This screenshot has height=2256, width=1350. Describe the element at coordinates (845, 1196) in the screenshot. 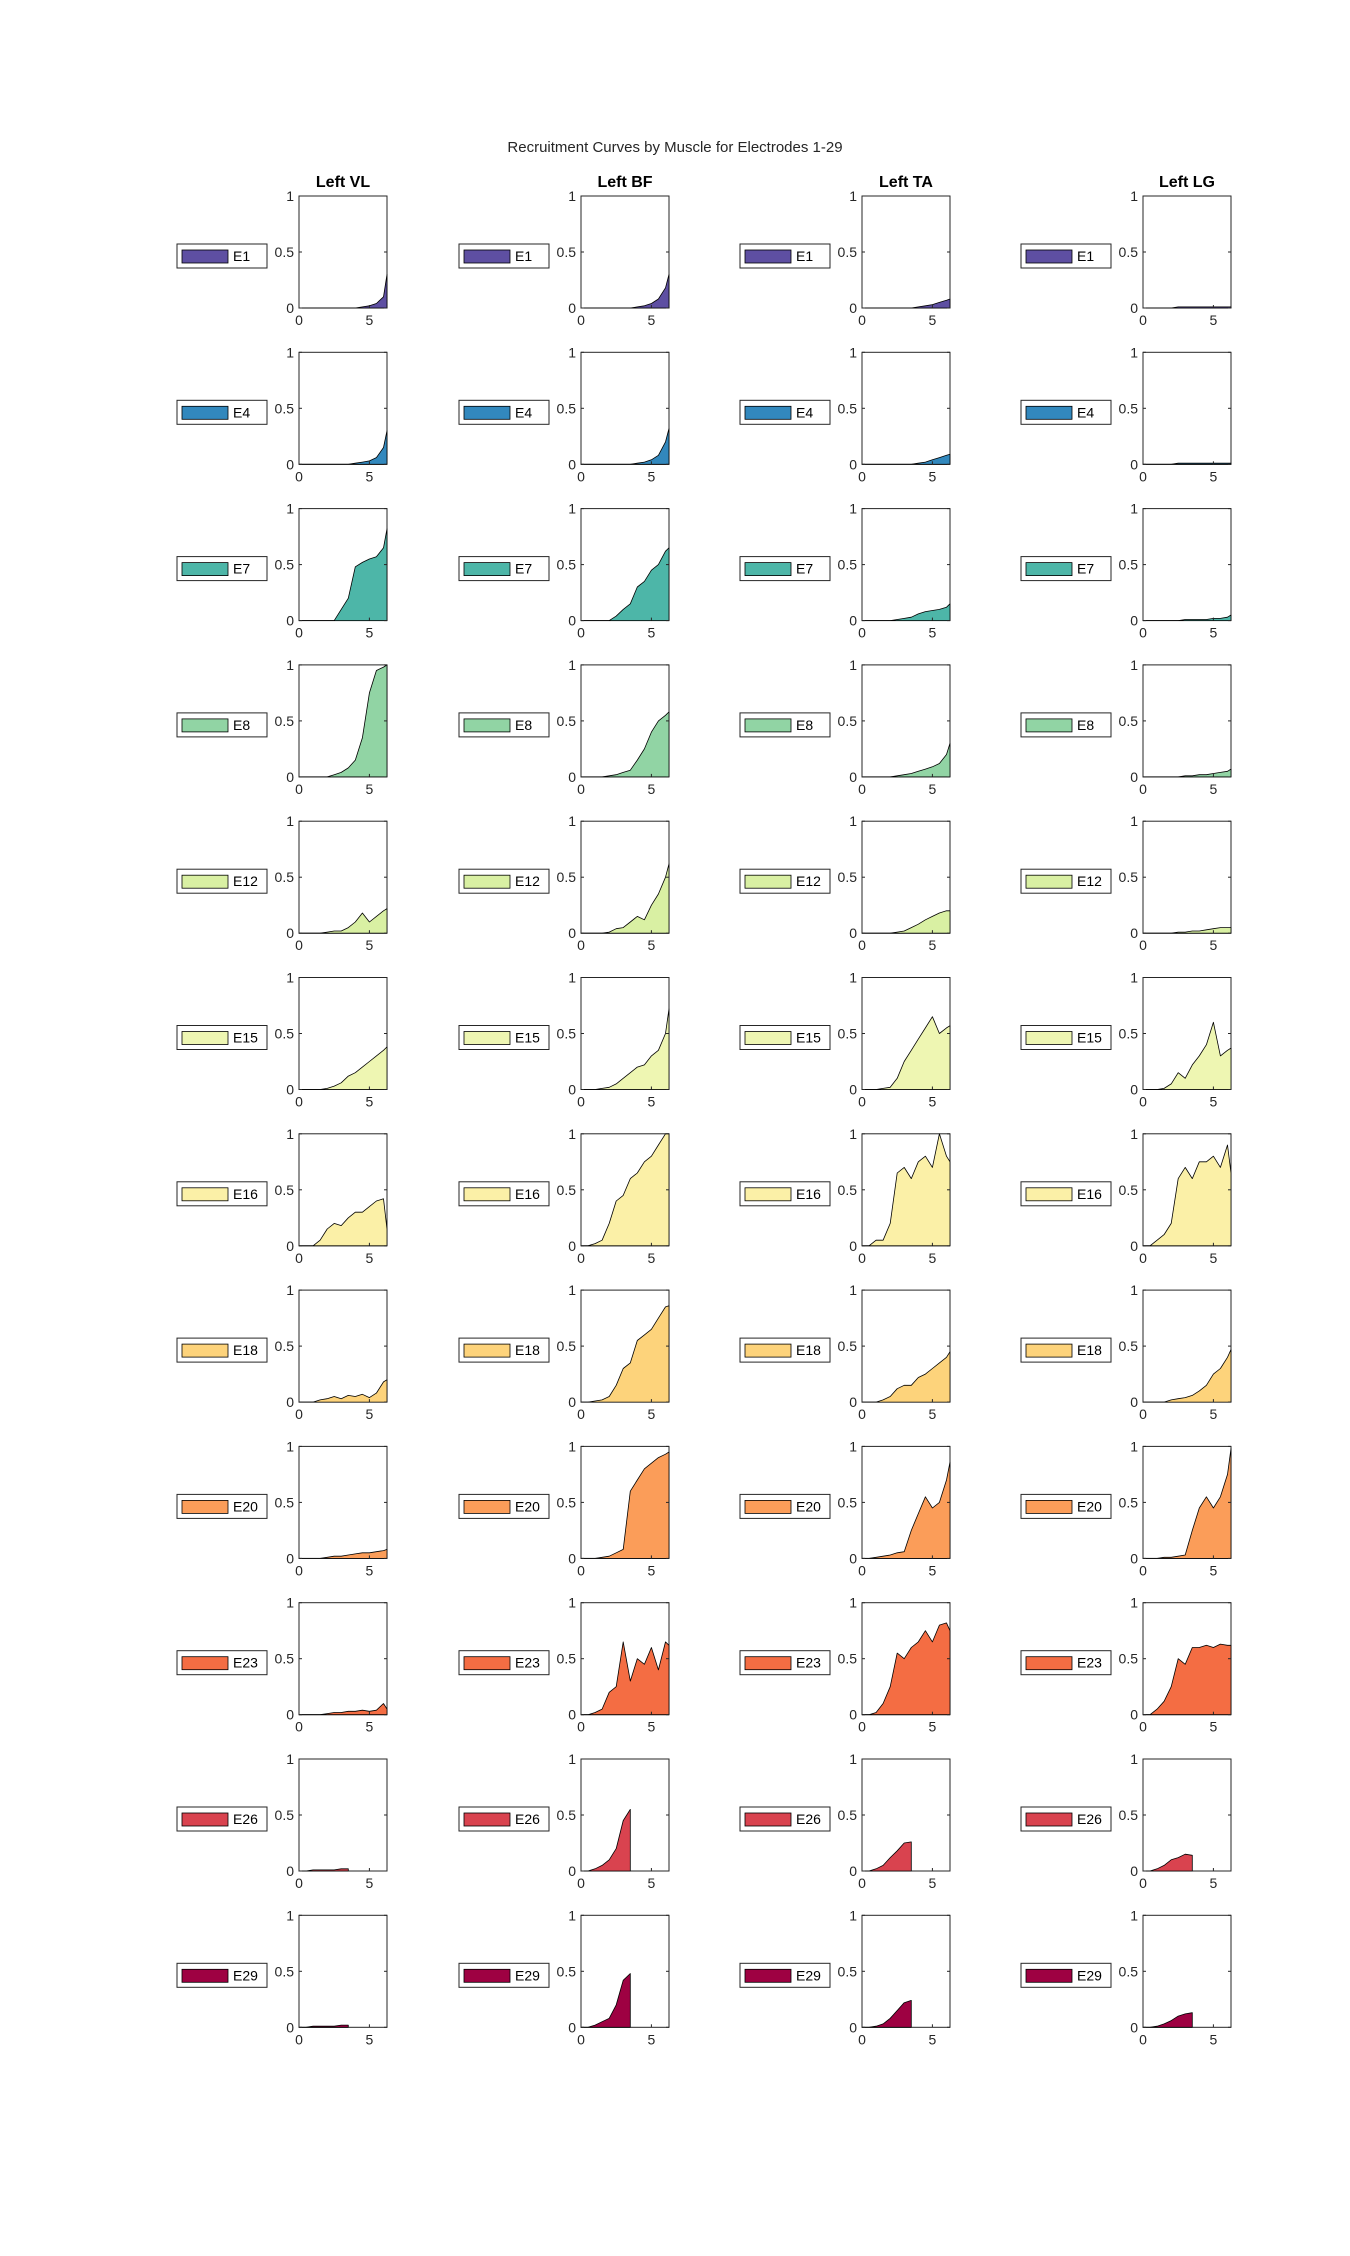

I see `panel-e16-left-ta: 0 0.5 1 0 5 E16` at that location.